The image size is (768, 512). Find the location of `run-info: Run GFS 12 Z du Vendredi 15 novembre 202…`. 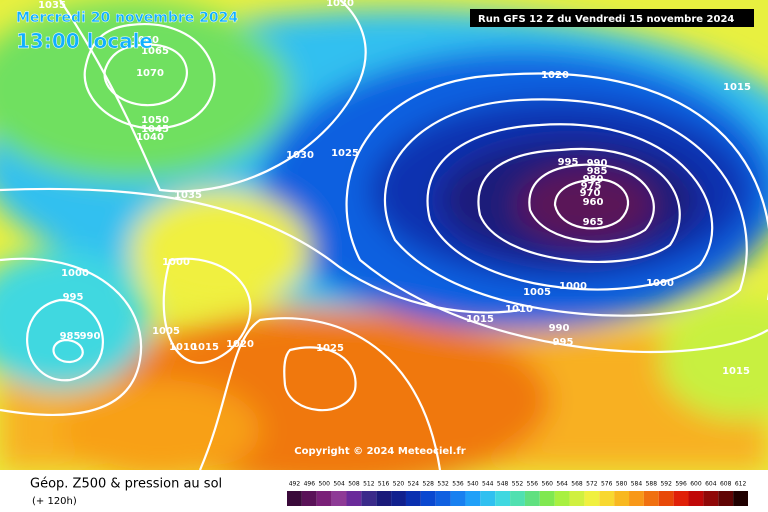

run-info: Run GFS 12 Z du Vendredi 15 novembre 202… is located at coordinates (606, 19).